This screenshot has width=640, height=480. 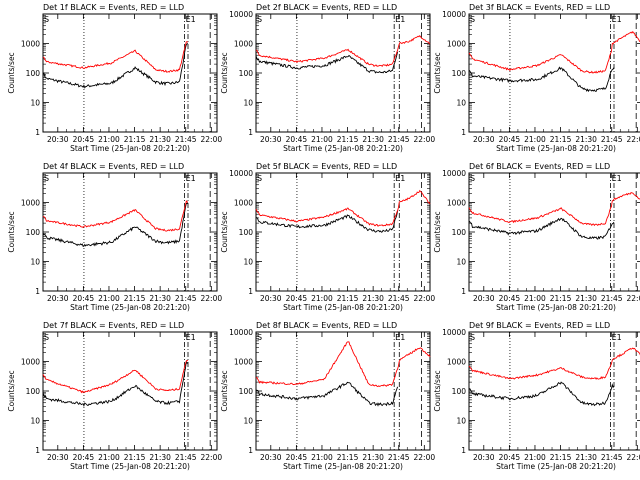 I want to click on panel-title: Det 1f BLACK = Events, RED = LLD, so click(x=113, y=7).